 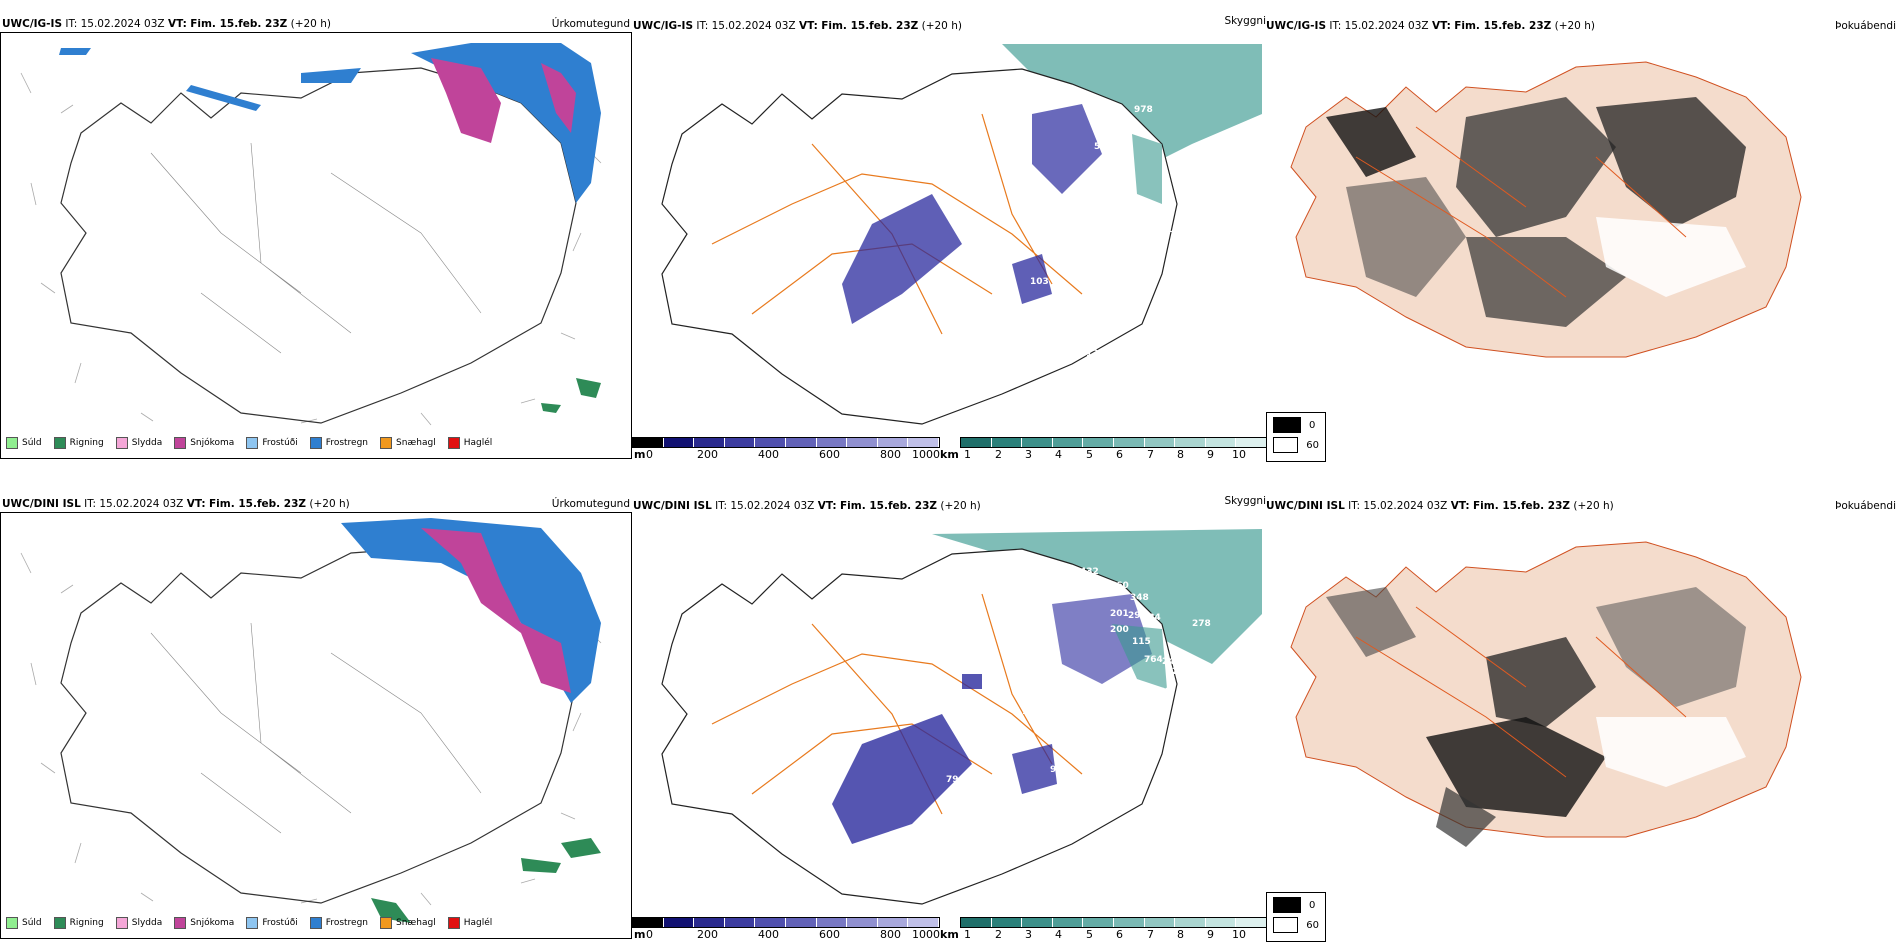 What do you see at coordinates (1201, 624) in the screenshot?
I see `visibility-value-label: 278` at bounding box center [1201, 624].